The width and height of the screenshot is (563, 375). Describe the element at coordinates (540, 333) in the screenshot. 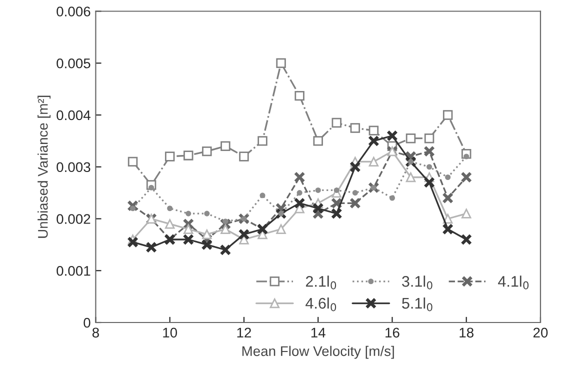

I see `x-tick-label: 20` at that location.